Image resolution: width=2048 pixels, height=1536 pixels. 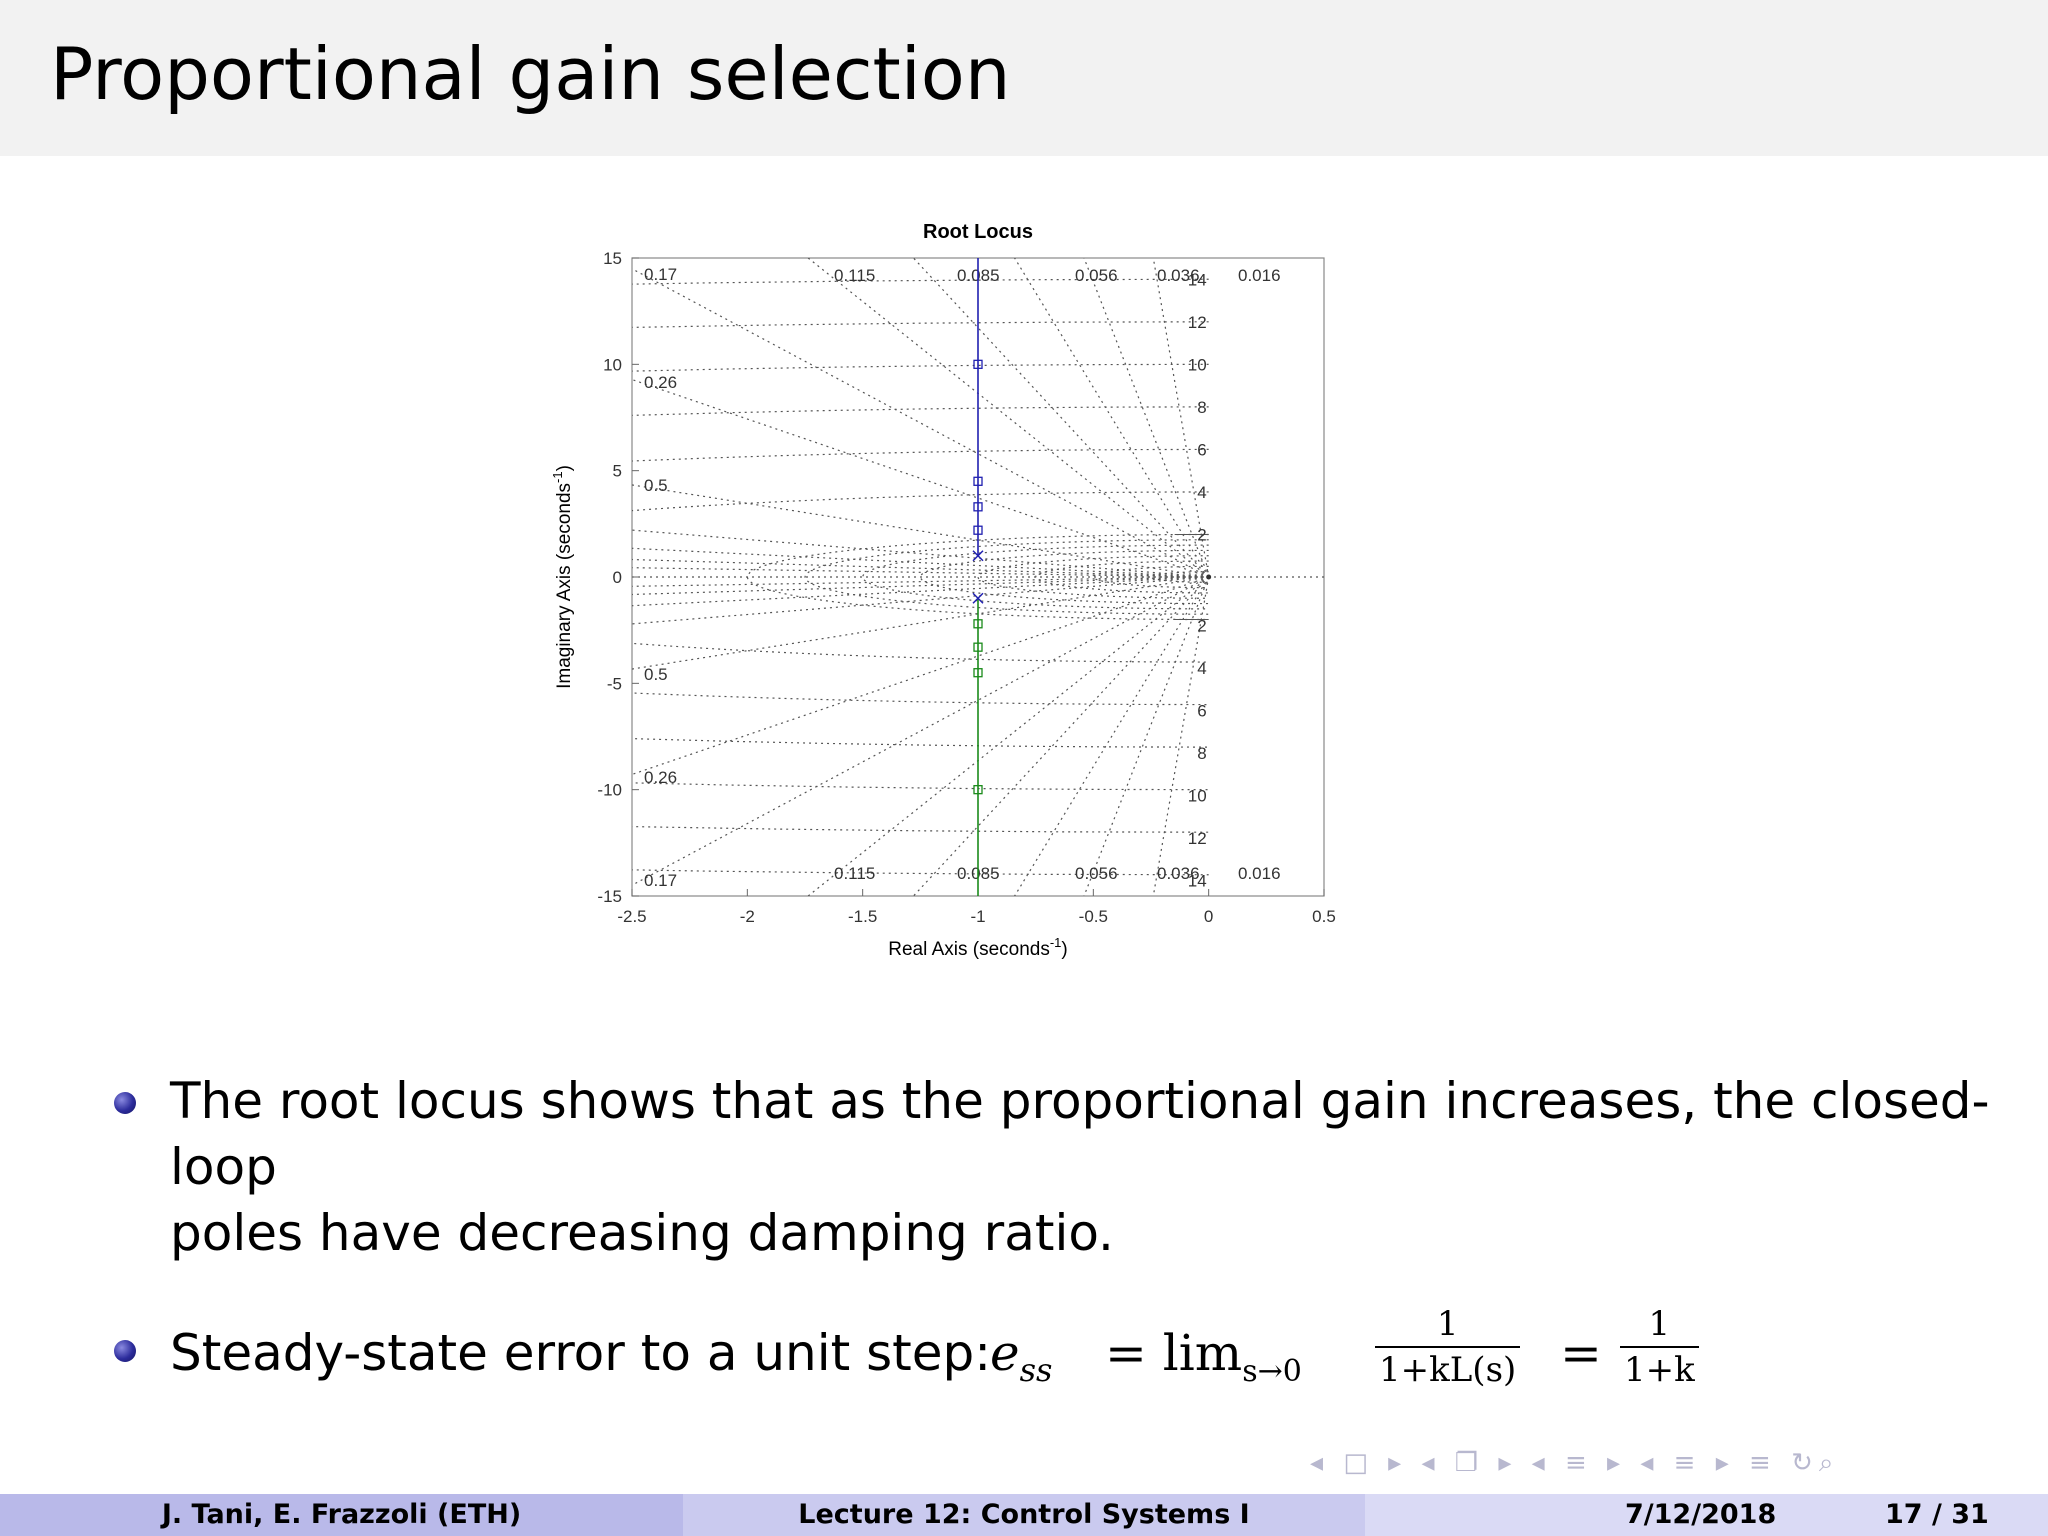 I want to click on x-tick-label: -0.5, so click(x=1093, y=916).